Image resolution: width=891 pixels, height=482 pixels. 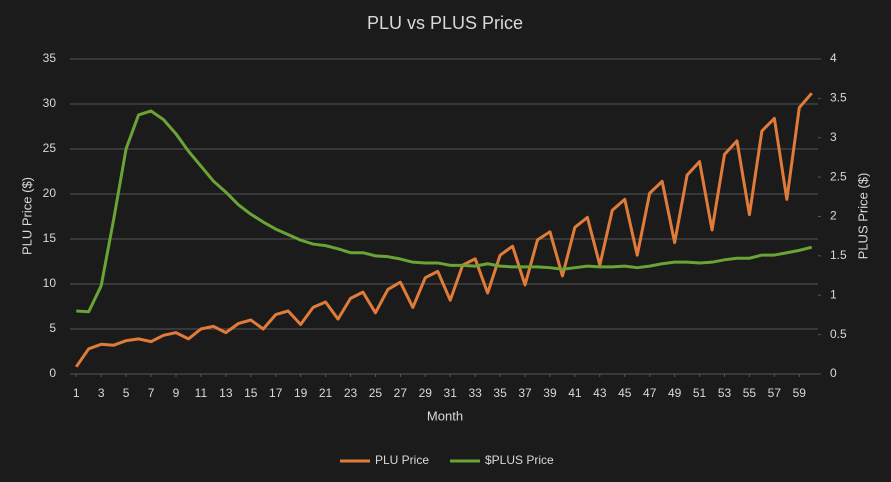 I want to click on y-tick-label: 35, so click(x=50, y=58).